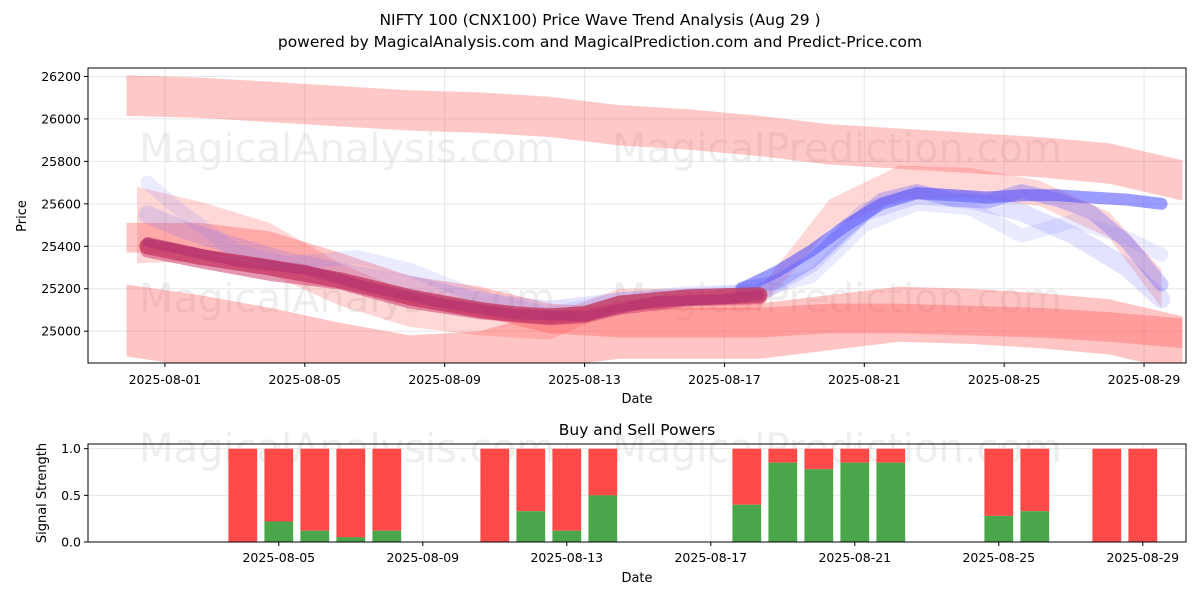 The image size is (1200, 600). Describe the element at coordinates (61, 203) in the screenshot. I see `price-y-tick-label: 25600` at that location.